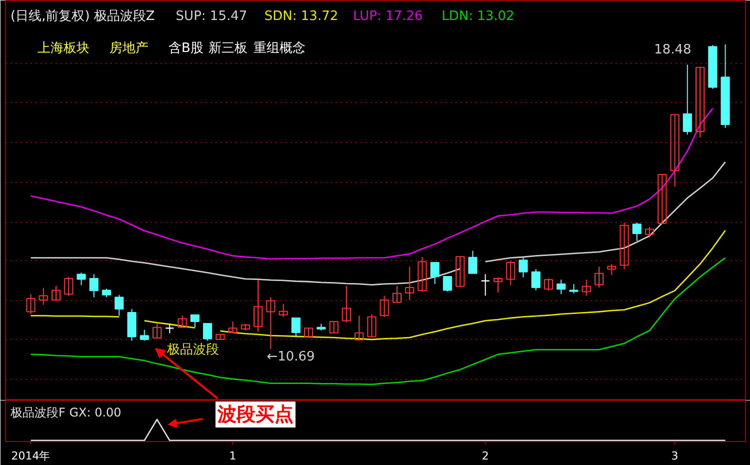  I want to click on annotation: 波段买点, so click(255, 415).